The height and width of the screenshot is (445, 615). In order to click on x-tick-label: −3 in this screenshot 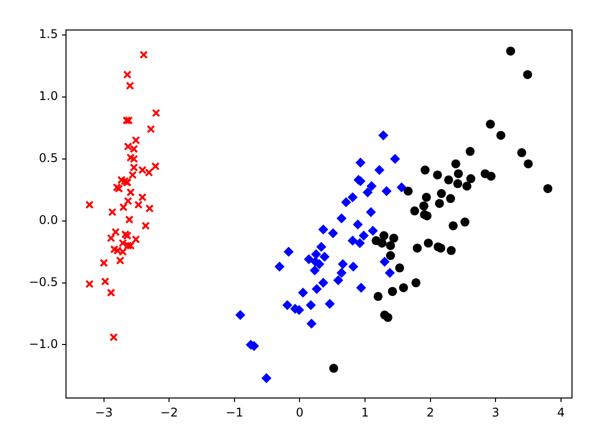, I will do `click(104, 412)`.